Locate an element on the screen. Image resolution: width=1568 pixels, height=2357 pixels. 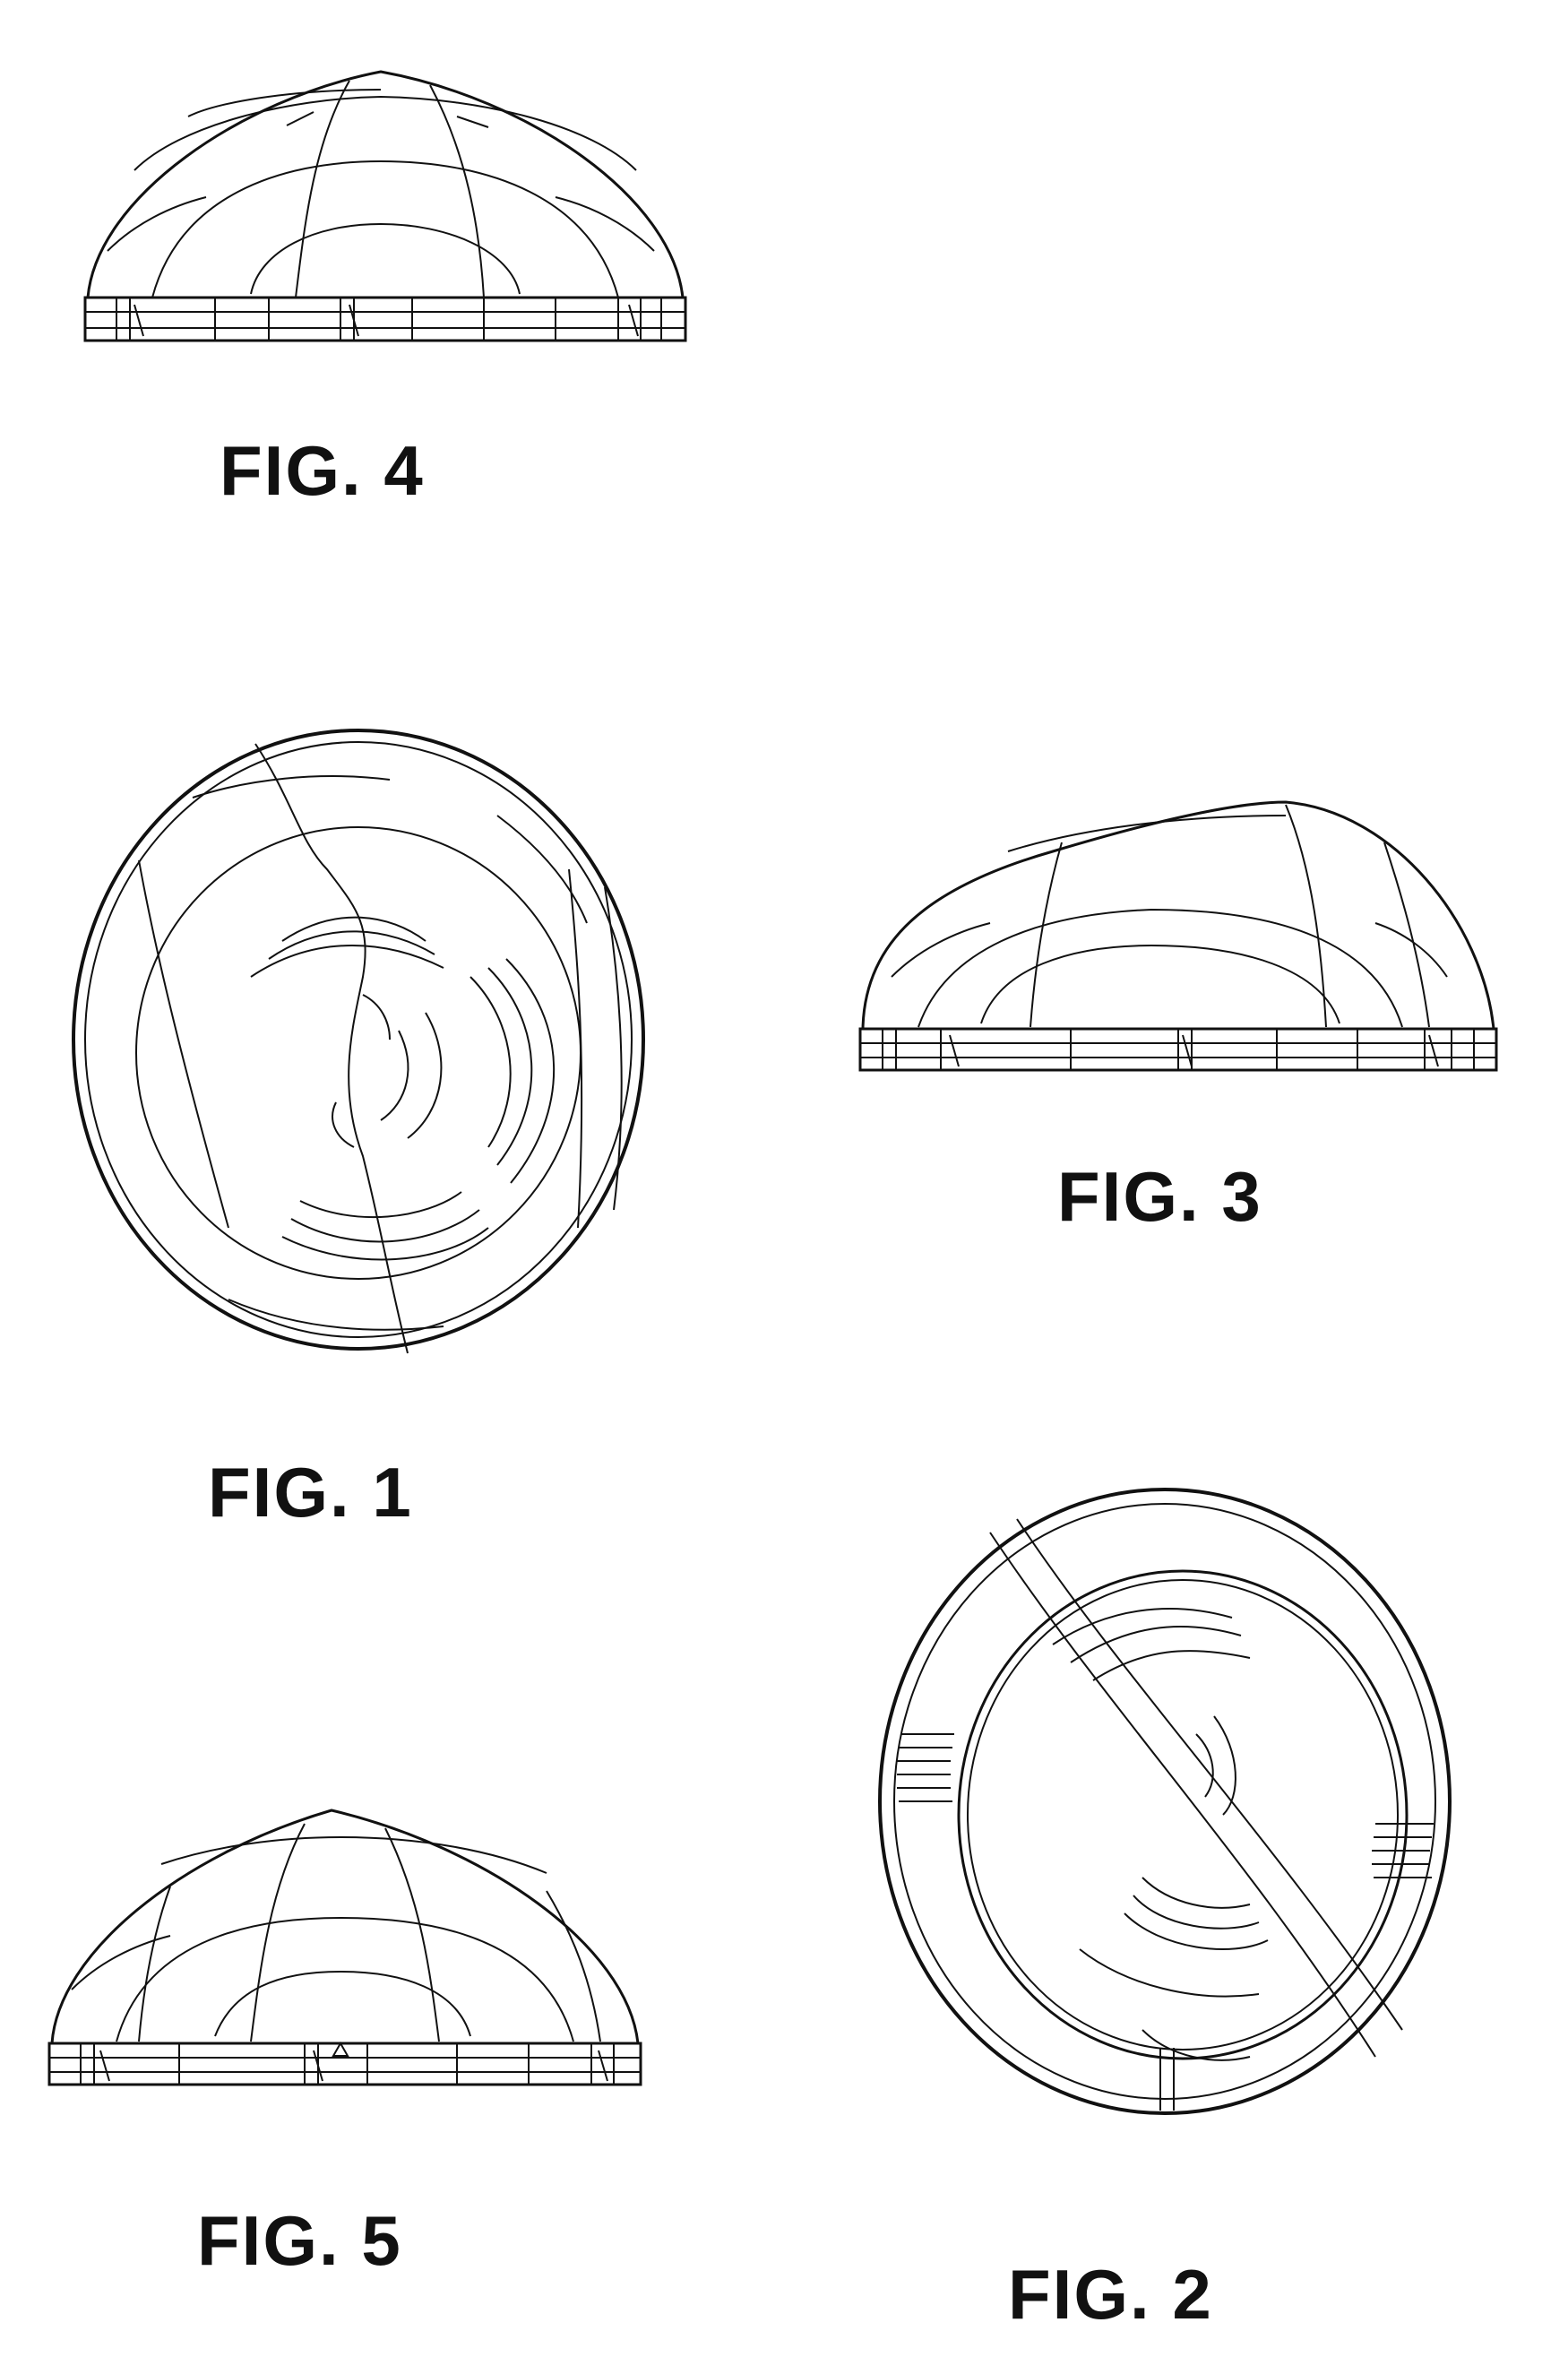
figure-1-drawing is located at coordinates (363, 1048).